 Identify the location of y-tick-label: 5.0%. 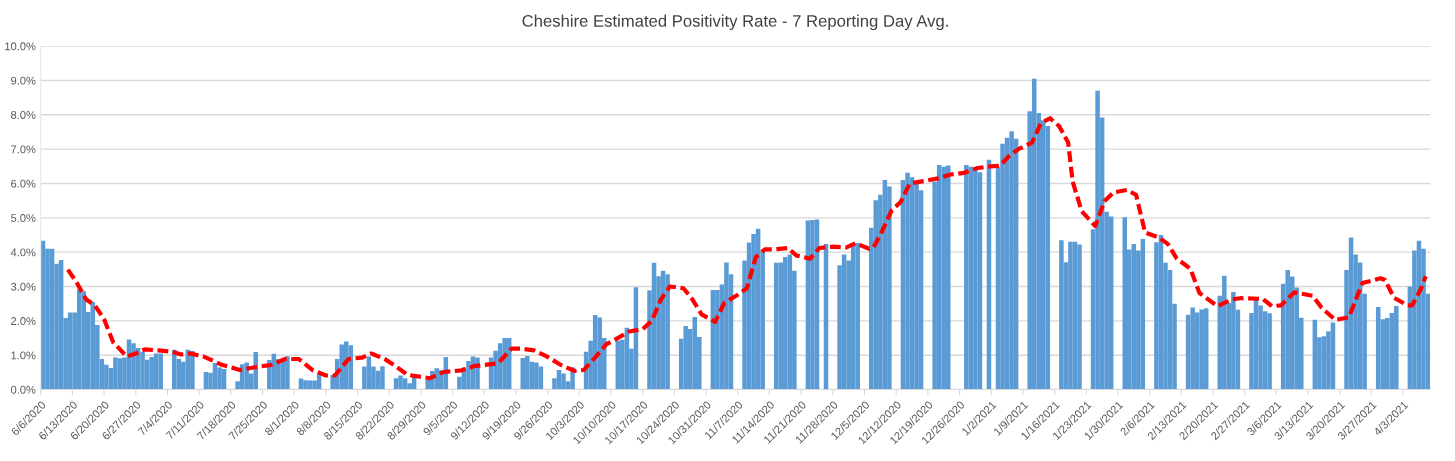
(23, 218).